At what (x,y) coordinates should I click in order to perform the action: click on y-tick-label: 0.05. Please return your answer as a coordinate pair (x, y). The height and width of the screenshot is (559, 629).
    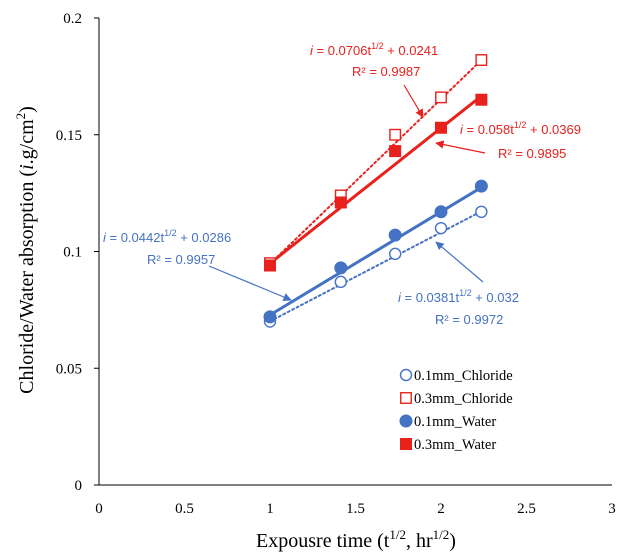
    Looking at the image, I should click on (69, 369).